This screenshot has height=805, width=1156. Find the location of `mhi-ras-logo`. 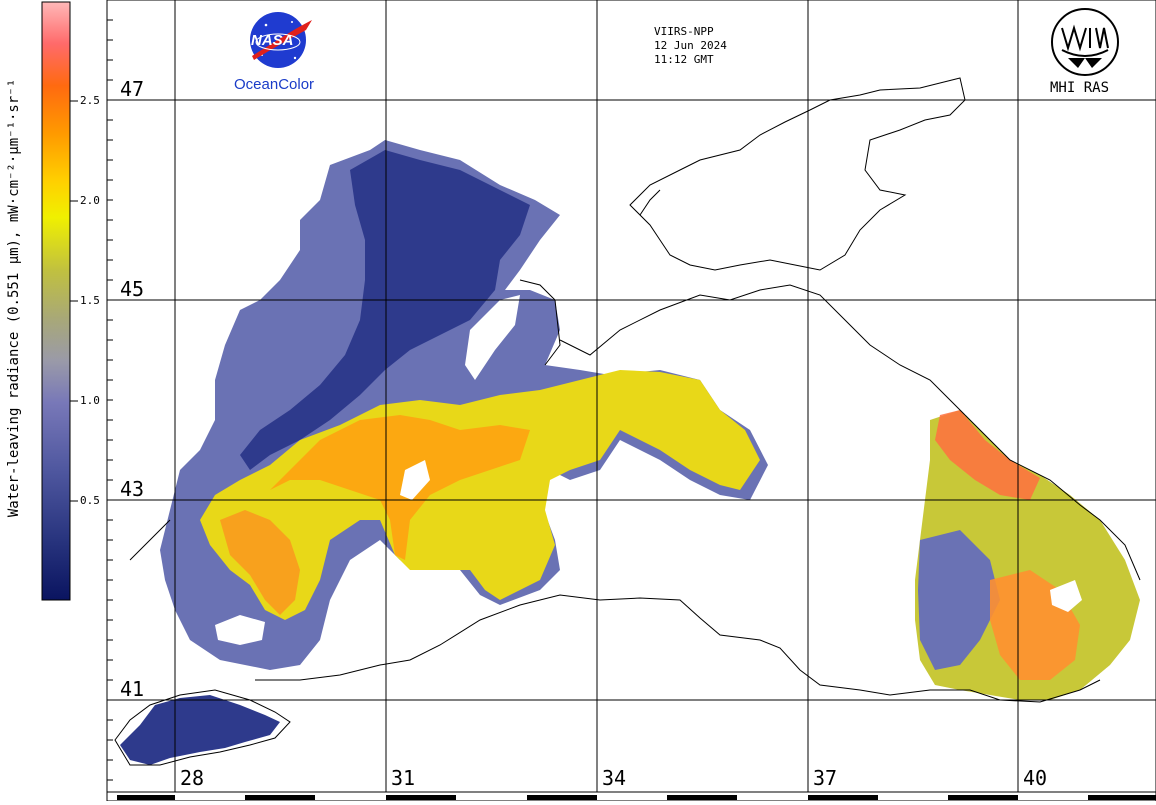

mhi-ras-logo is located at coordinates (1085, 42).